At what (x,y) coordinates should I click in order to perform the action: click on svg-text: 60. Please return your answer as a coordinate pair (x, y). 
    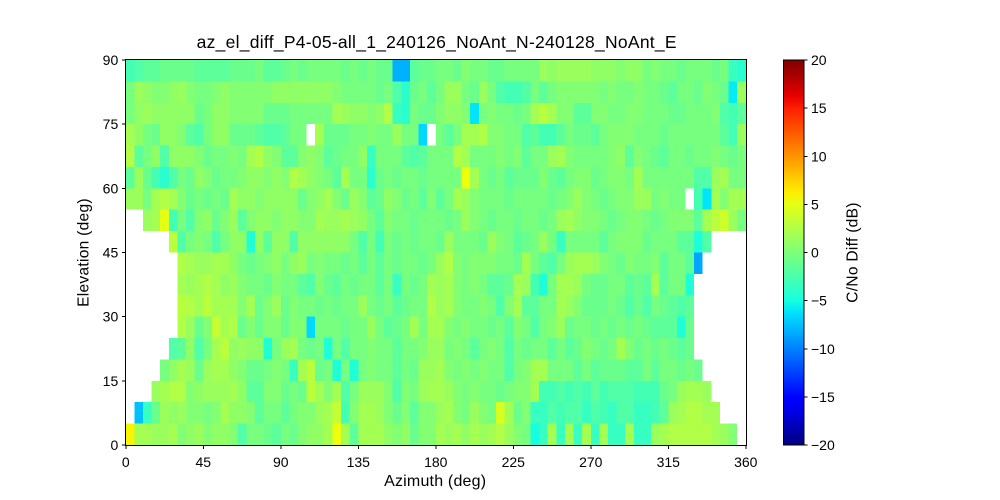
    Looking at the image, I should click on (111, 188).